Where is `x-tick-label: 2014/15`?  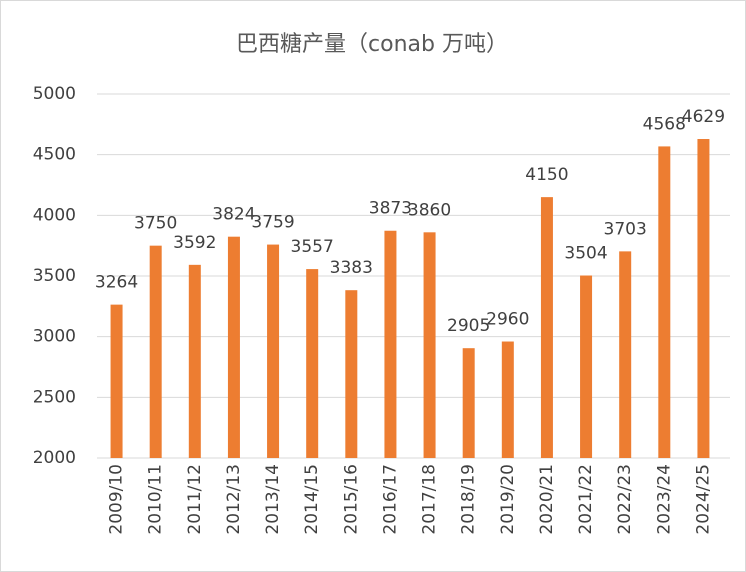 x-tick-label: 2014/15 is located at coordinates (312, 499).